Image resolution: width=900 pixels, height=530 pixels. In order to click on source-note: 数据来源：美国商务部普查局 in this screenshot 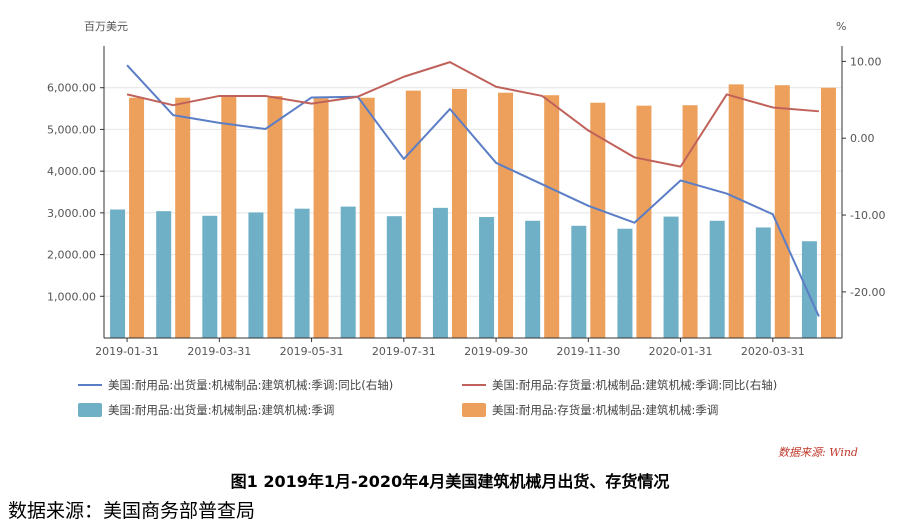, I will do `click(132, 511)`.